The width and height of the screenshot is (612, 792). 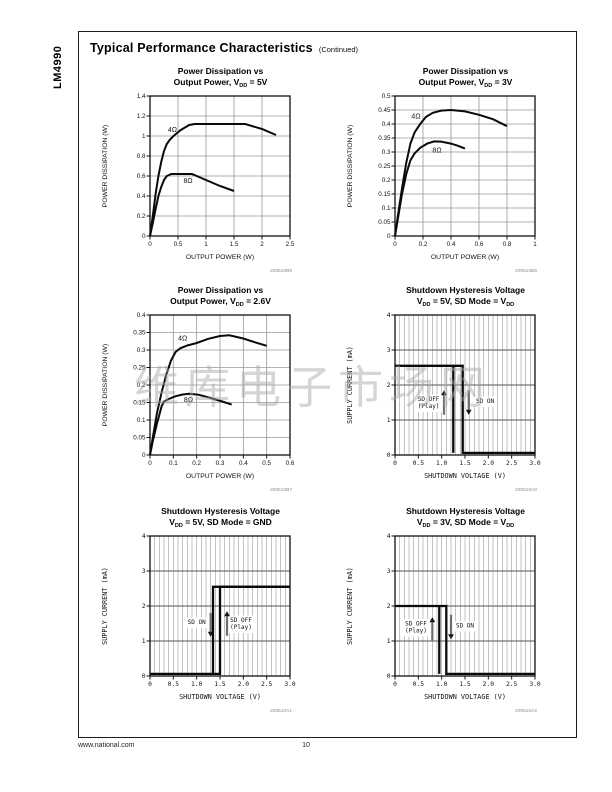 I want to click on y-tick-label: 0.4, so click(x=386, y=124).